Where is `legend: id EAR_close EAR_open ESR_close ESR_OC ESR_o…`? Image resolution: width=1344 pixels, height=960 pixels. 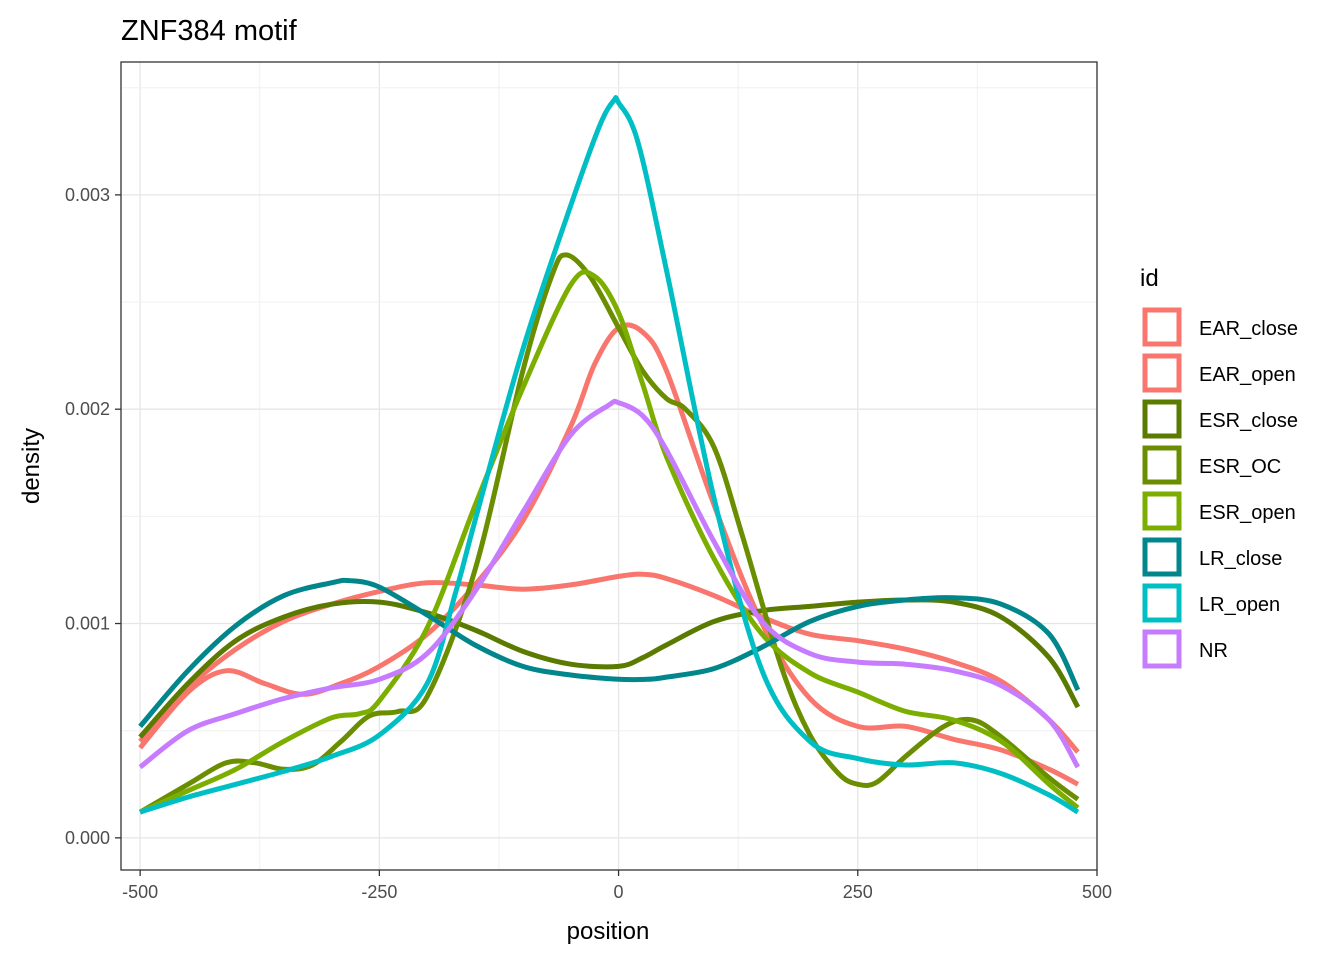 legend: id EAR_close EAR_open ESR_close ESR_OC ESR_o… is located at coordinates (1219, 467).